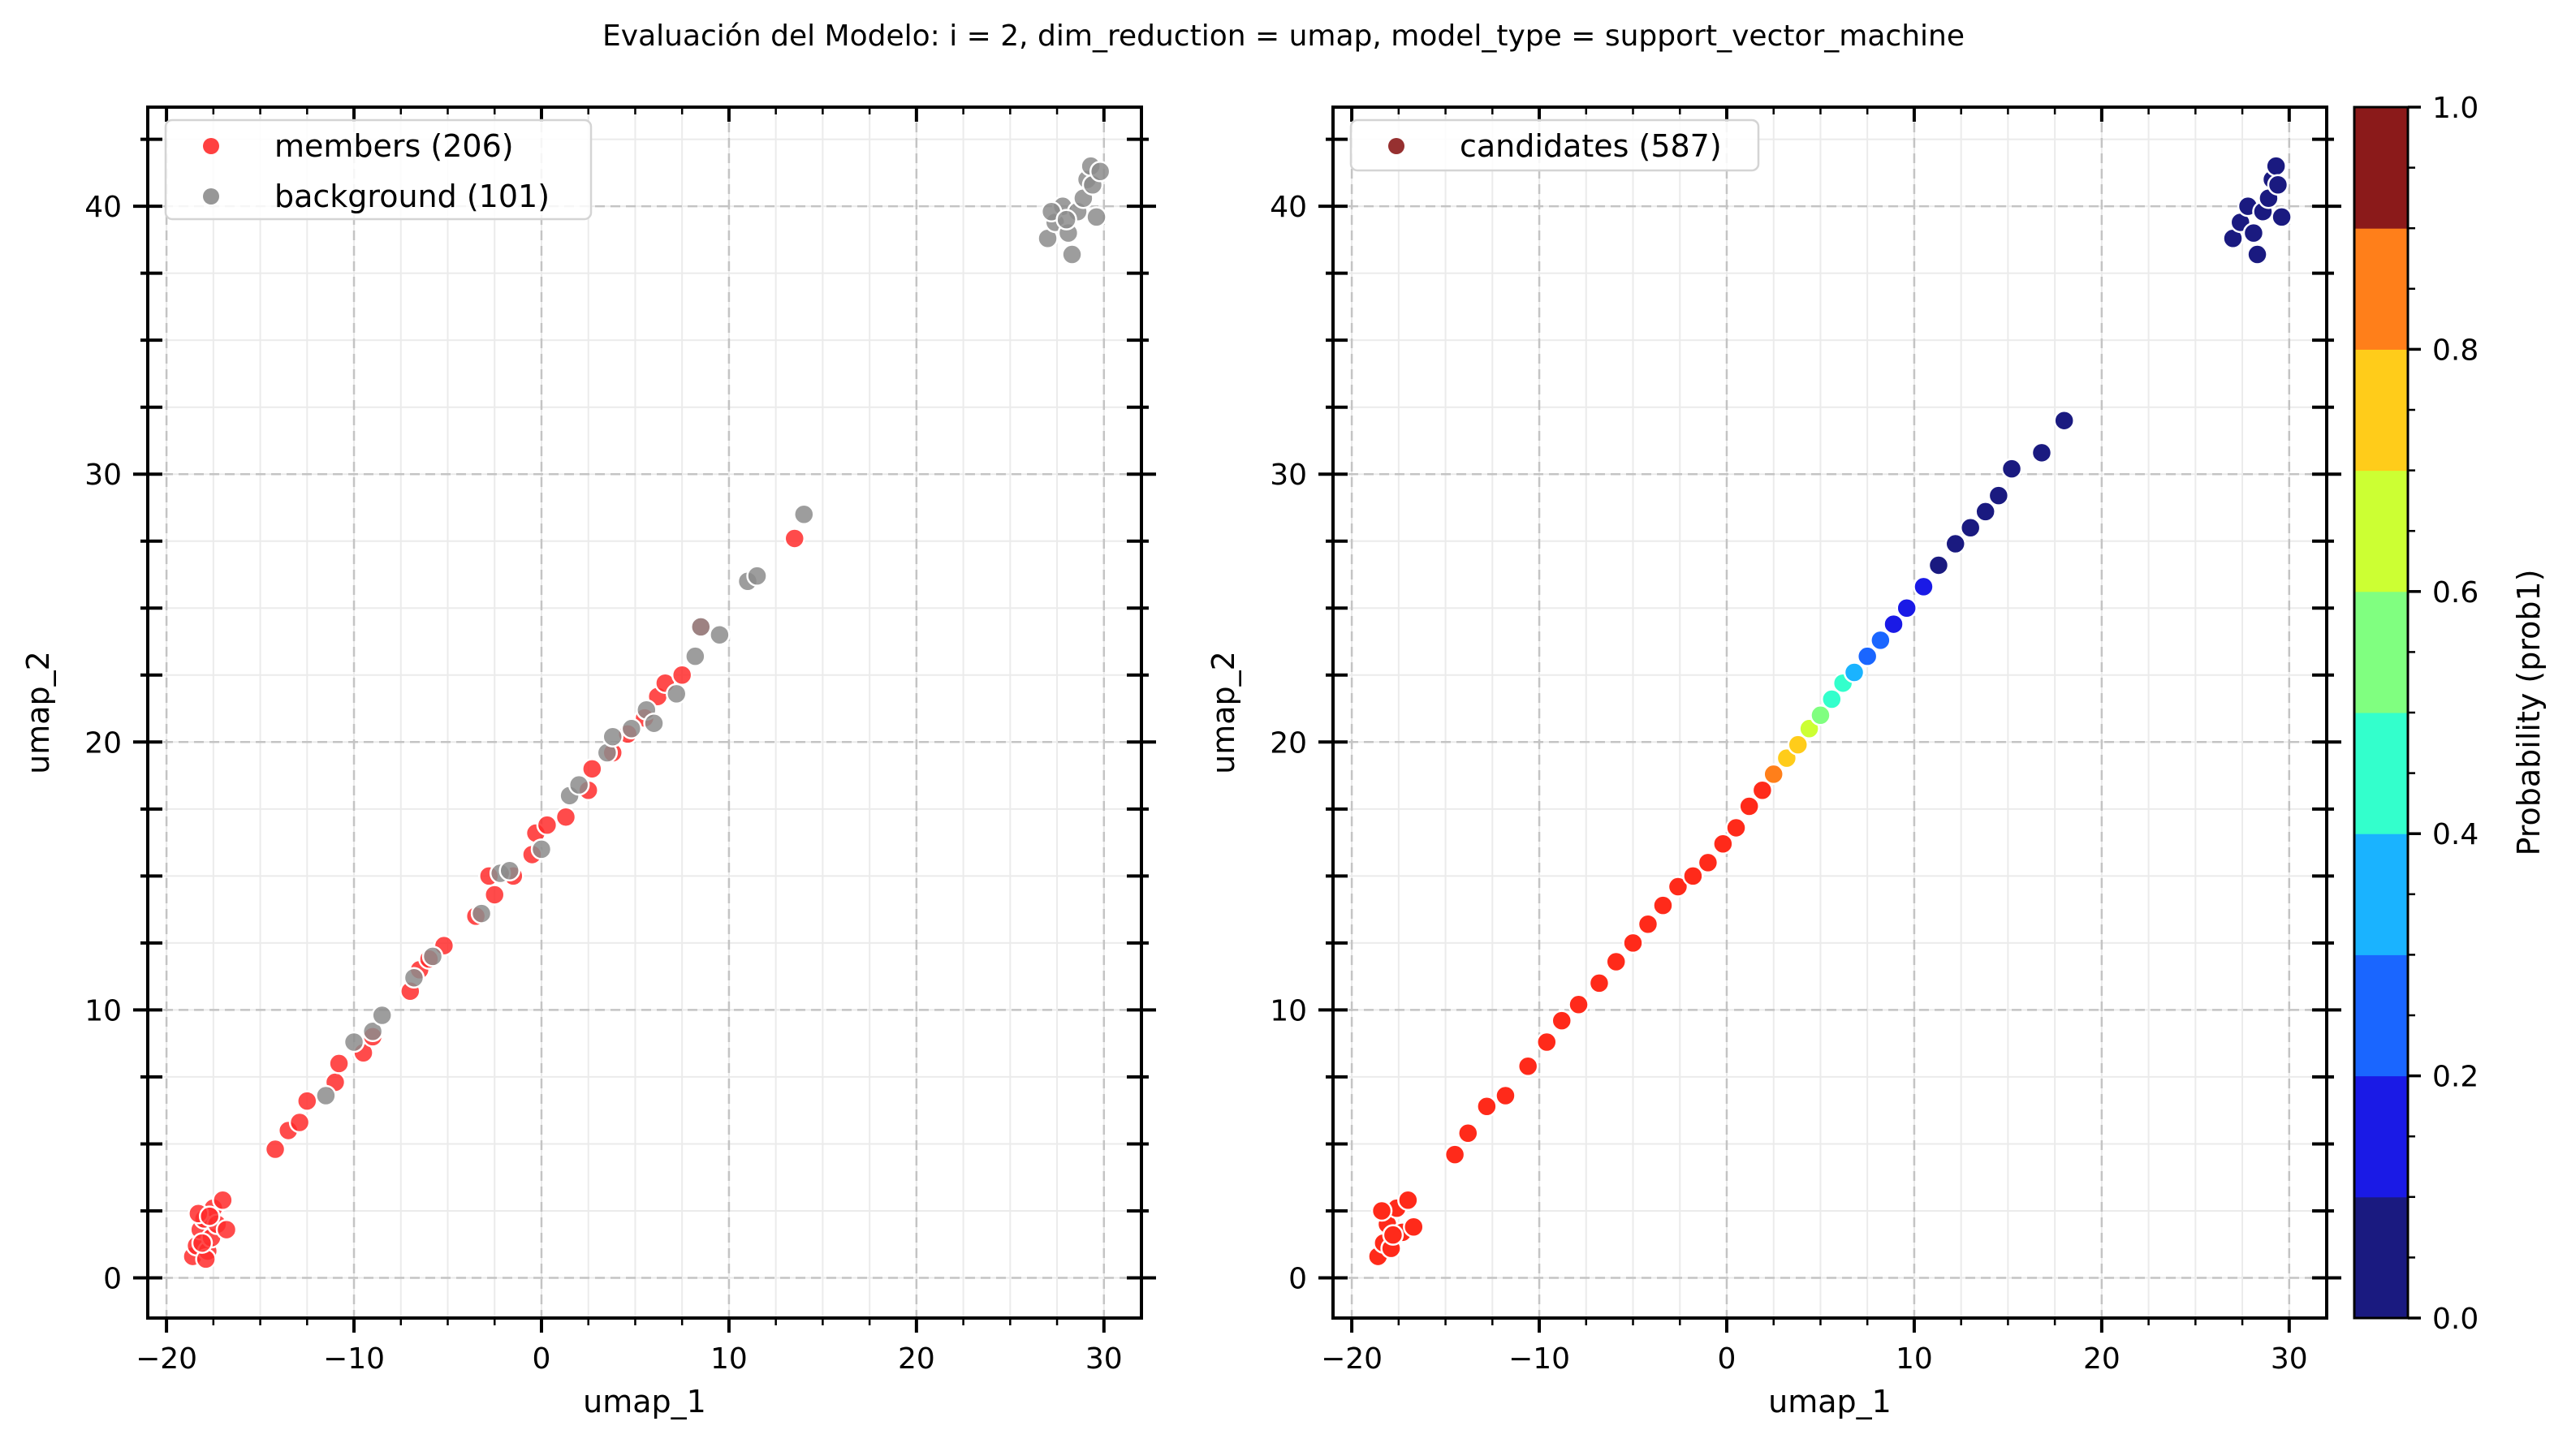 The height and width of the screenshot is (1456, 2567). I want to click on legend: candidates (587), so click(1554, 145).